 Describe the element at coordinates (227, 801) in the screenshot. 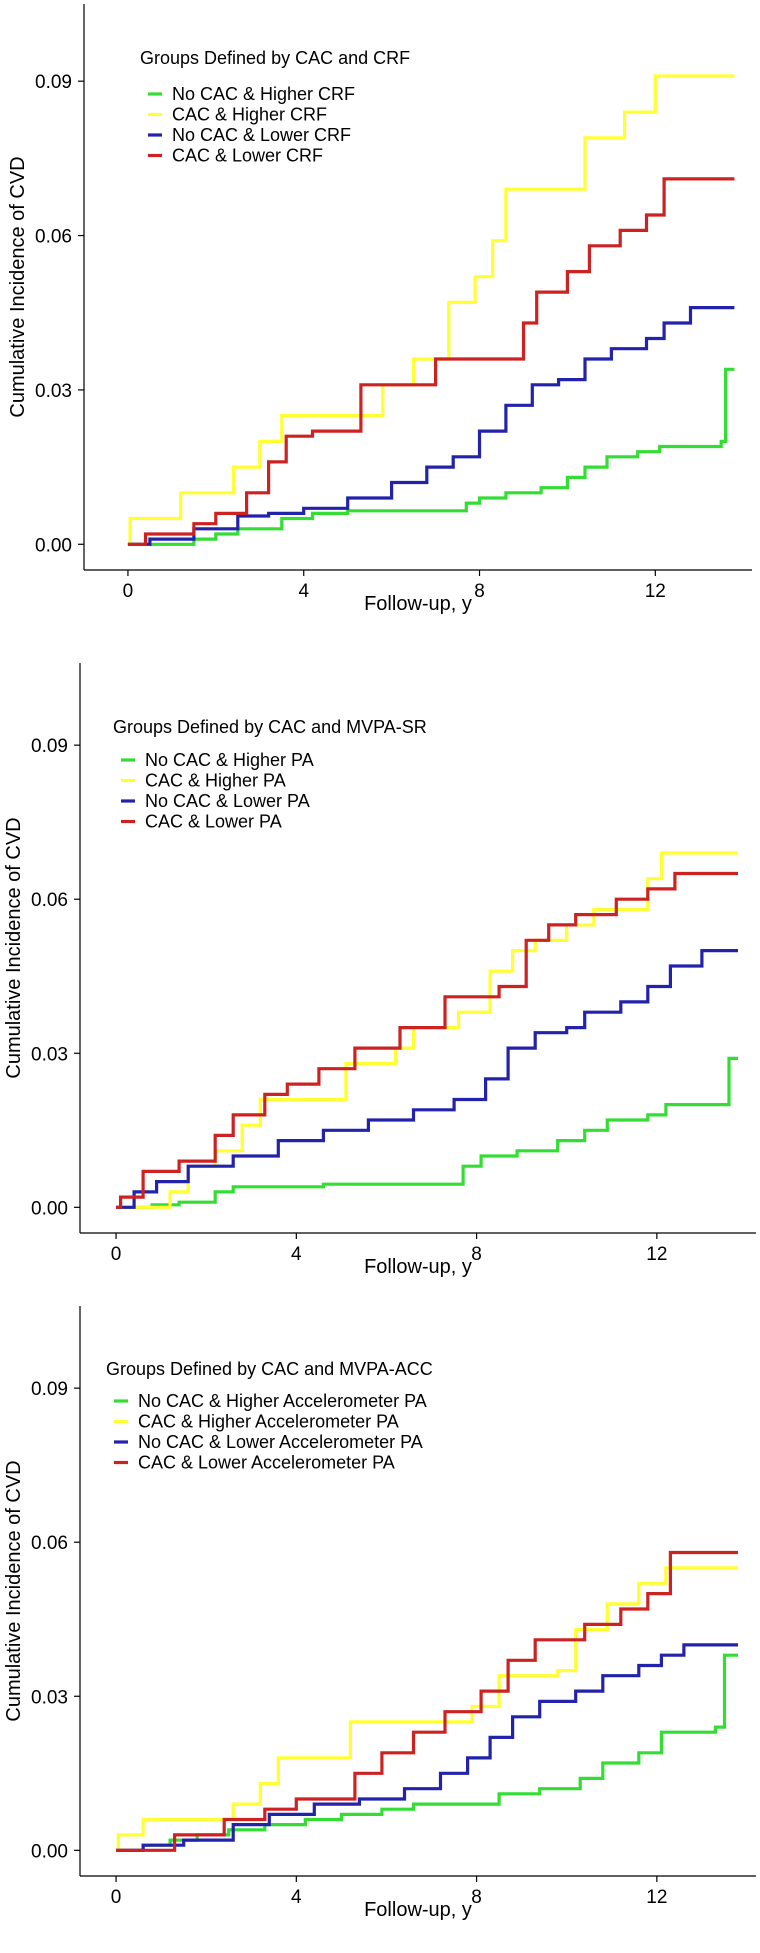

I see `legend-label: No CAC & Lower PA` at that location.